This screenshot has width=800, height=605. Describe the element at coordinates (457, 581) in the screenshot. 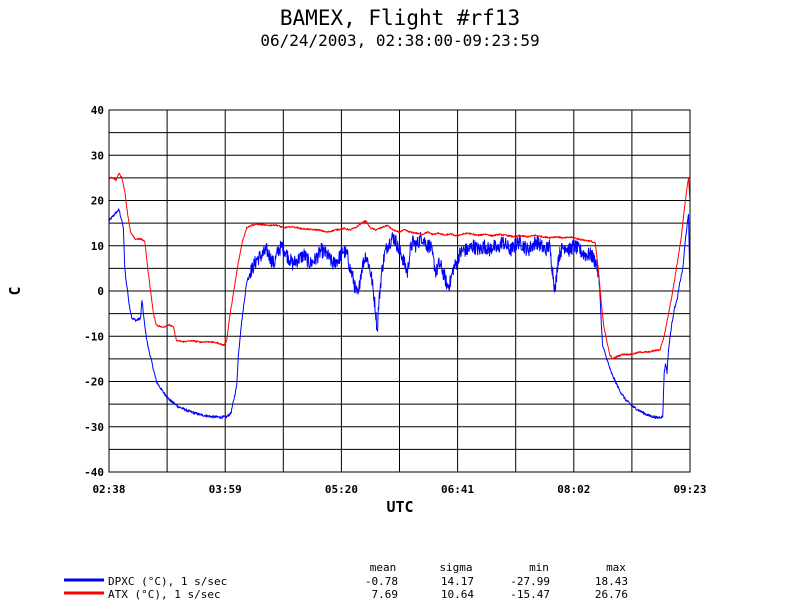

I see `stat-dpxc-sigma: 14.17` at that location.